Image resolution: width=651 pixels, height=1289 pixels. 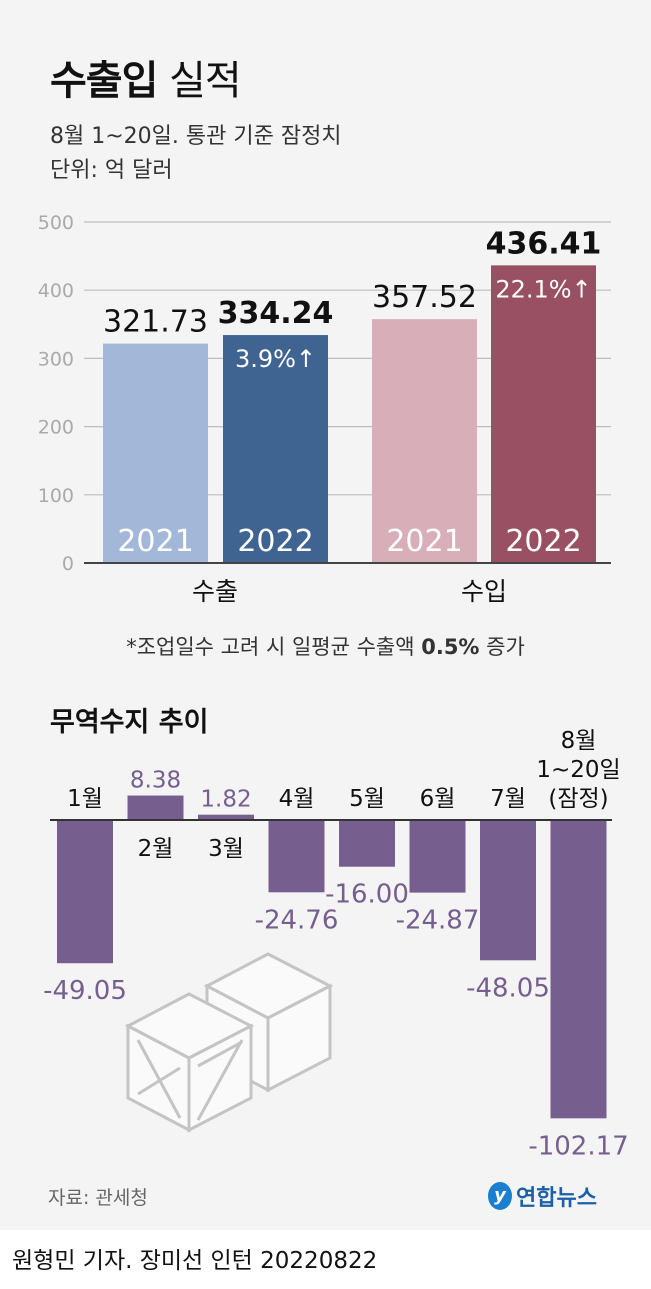 What do you see at coordinates (56, 496) in the screenshot?
I see `y-tick-label: 100` at bounding box center [56, 496].